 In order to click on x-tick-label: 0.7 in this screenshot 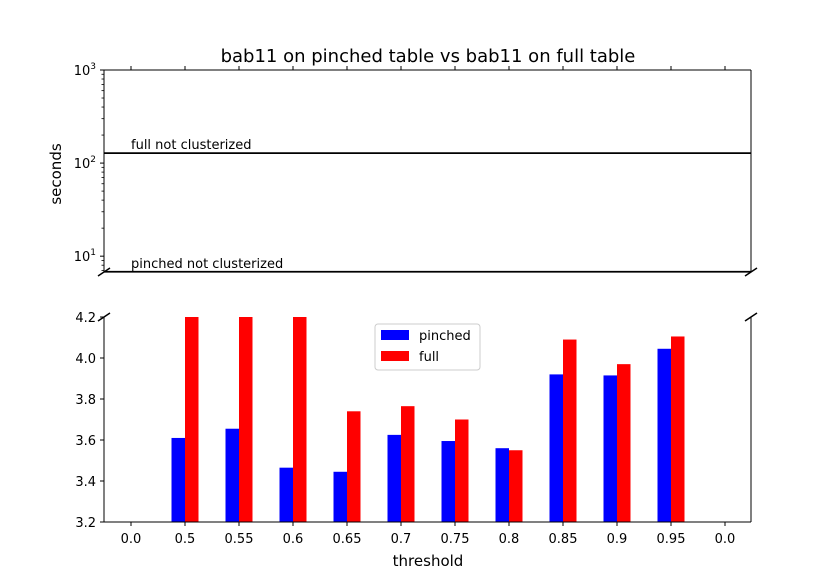, I will do `click(401, 539)`.